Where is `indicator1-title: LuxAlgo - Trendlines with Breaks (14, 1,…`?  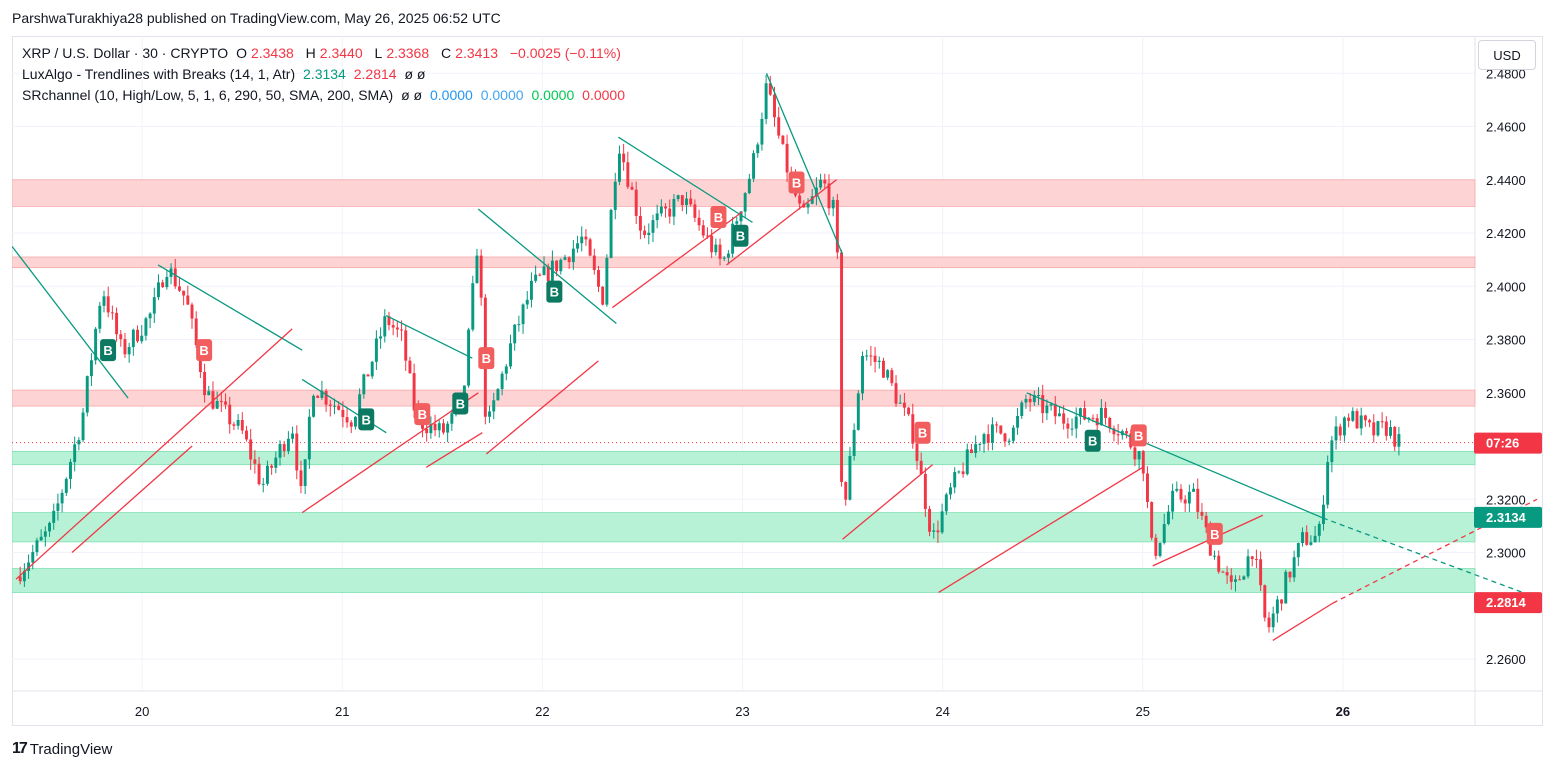 indicator1-title: LuxAlgo - Trendlines with Breaks (14, 1,… is located at coordinates (159, 74).